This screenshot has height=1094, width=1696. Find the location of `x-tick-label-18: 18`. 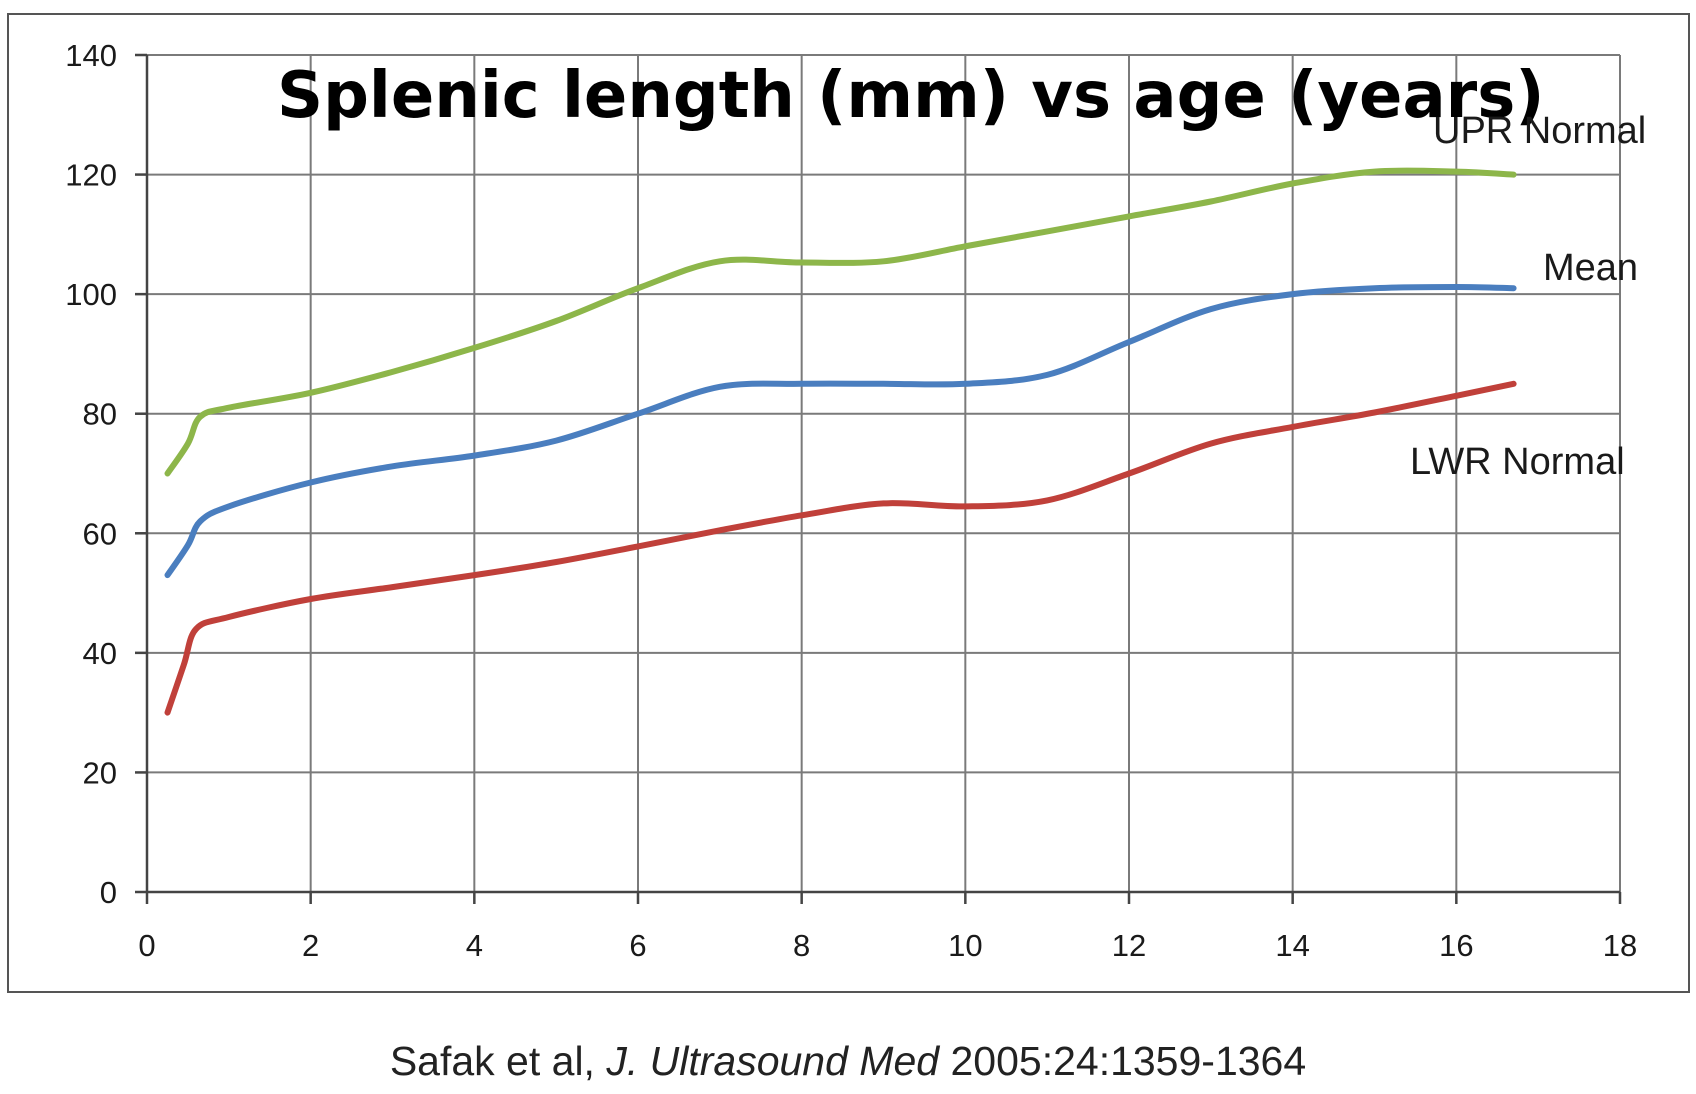

x-tick-label-18: 18 is located at coordinates (1620, 945).